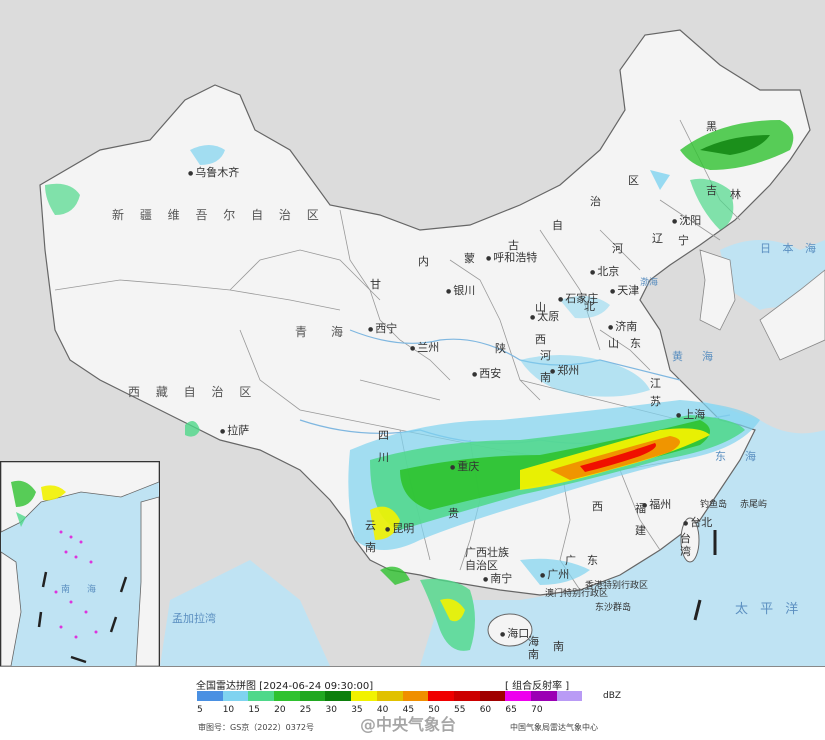 Image resolution: width=825 pixels, height=740 pixels. Describe the element at coordinates (254, 710) in the screenshot. I see `legend-tick: 15` at that location.